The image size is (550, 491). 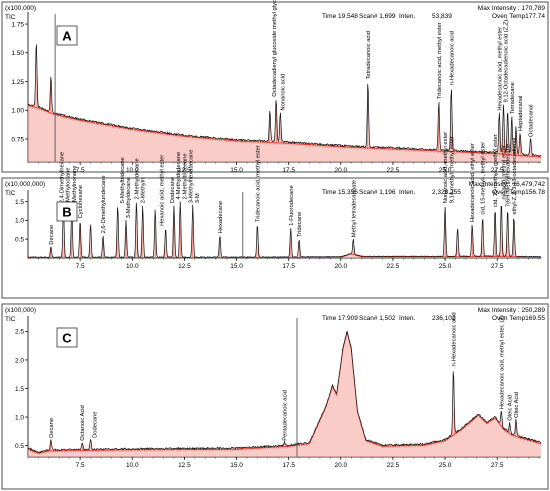 What do you see at coordinates (521, 114) in the screenshot?
I see `peak-label: Heptadecanal` at bounding box center [521, 114].